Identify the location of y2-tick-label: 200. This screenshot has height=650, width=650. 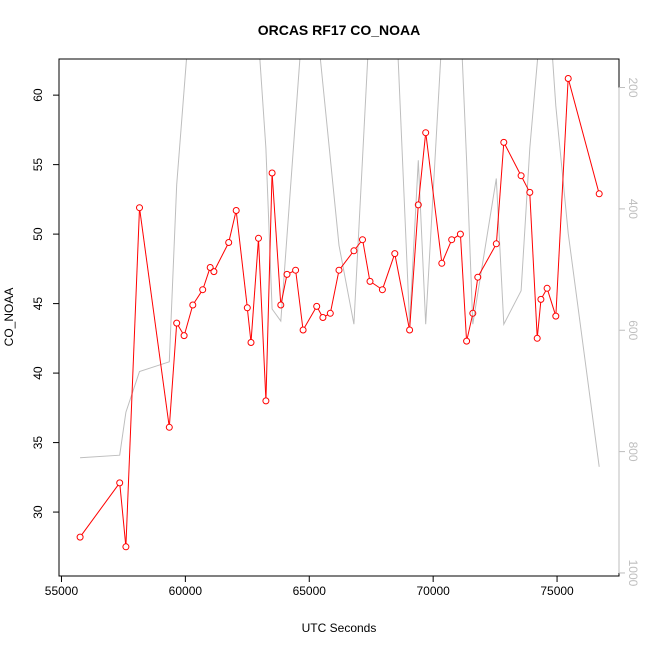
(633, 88).